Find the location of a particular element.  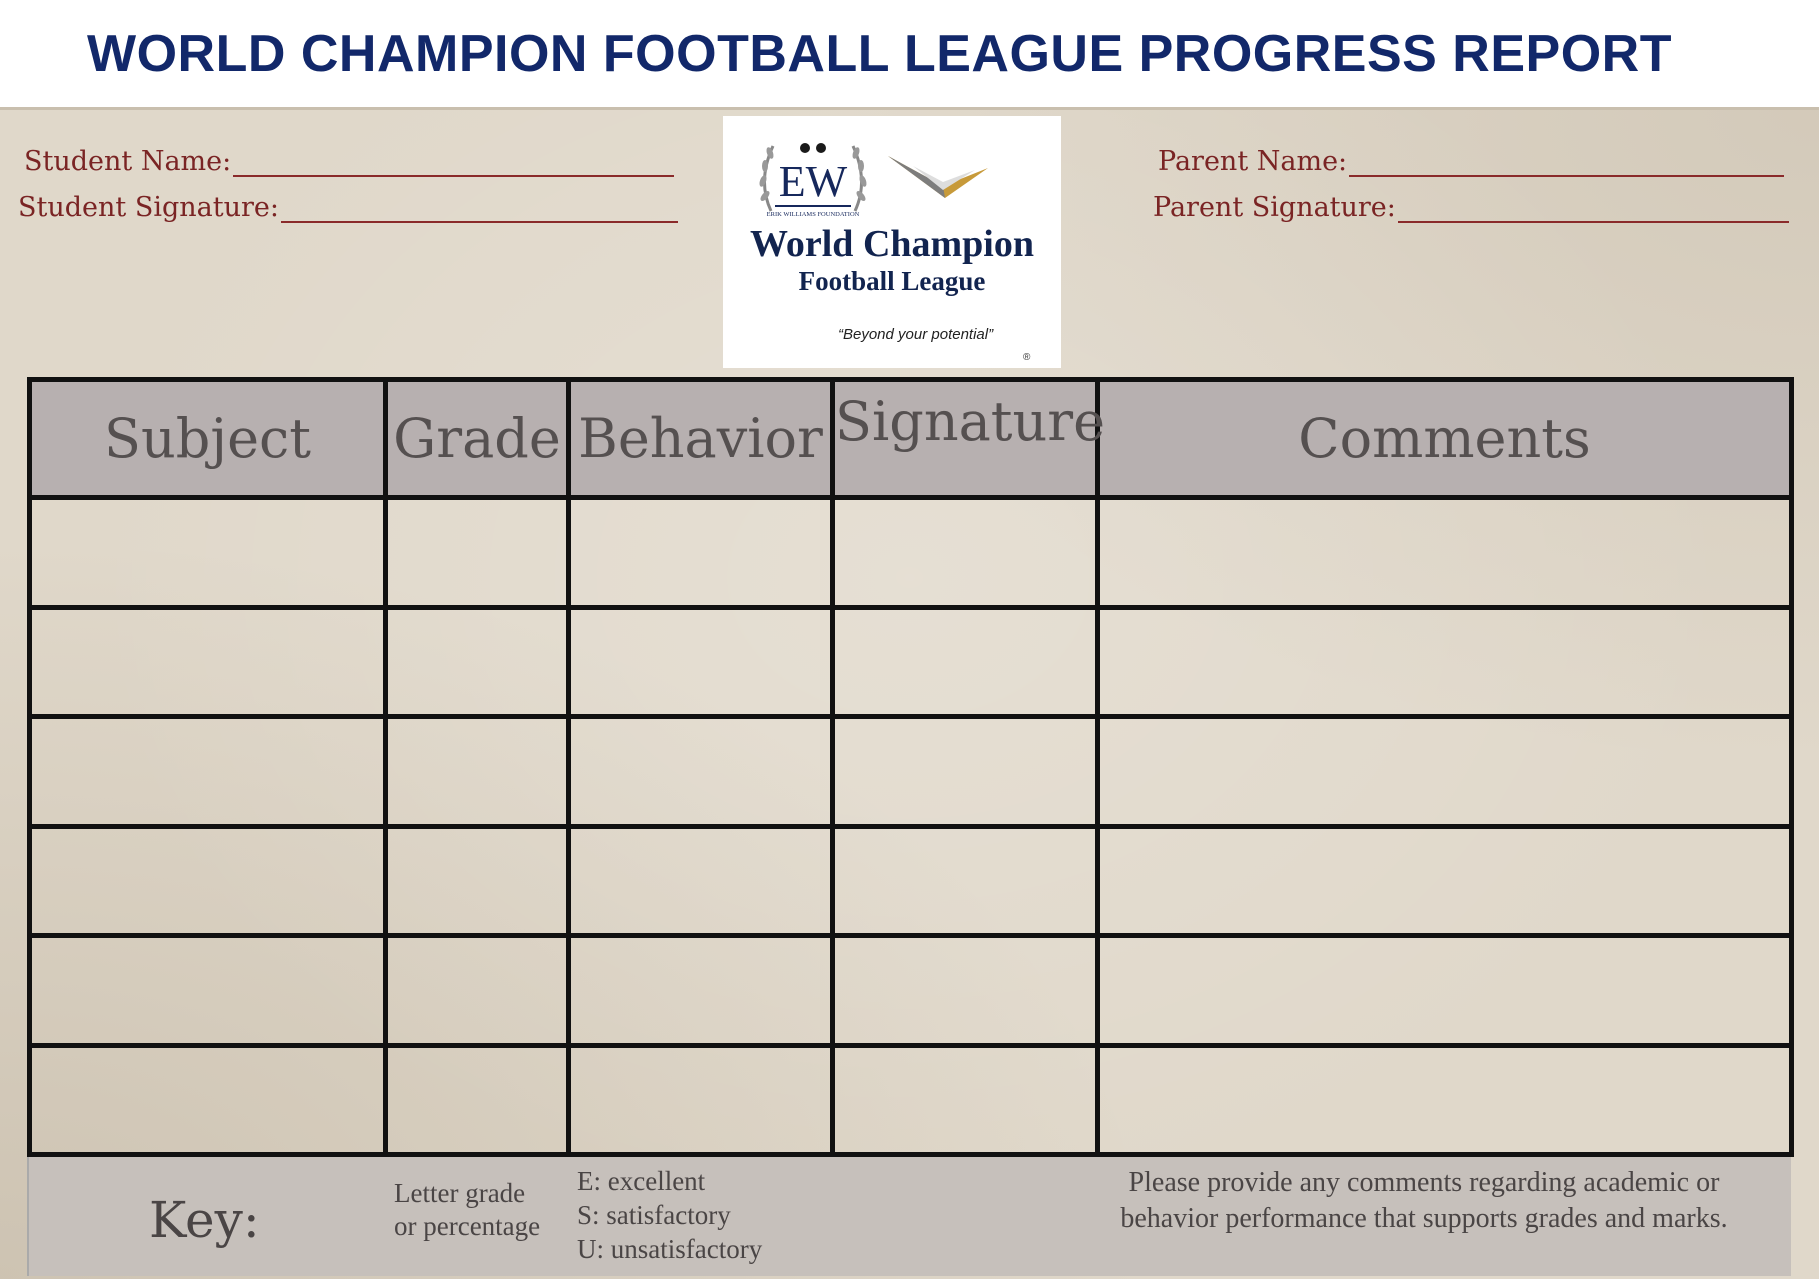

key-grade-text: Letter grade or percentage is located at coordinates (484, 1210).